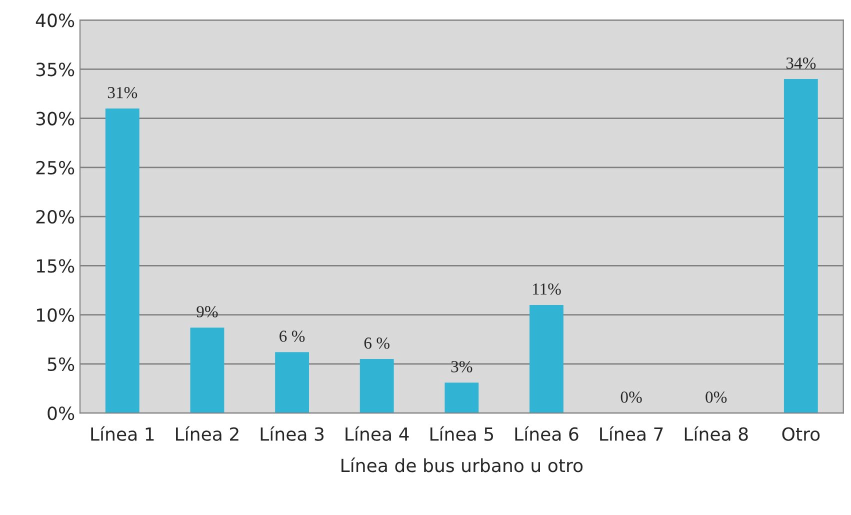  I want to click on y-tick-label: 15%, so click(55, 266).